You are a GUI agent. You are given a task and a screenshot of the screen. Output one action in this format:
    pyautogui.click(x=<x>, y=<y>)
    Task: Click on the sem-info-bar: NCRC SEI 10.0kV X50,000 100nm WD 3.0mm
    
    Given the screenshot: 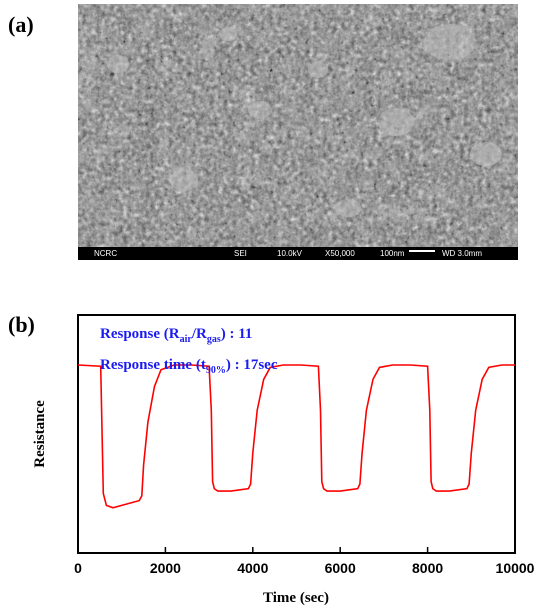 What is the action you would take?
    pyautogui.click(x=298, y=253)
    